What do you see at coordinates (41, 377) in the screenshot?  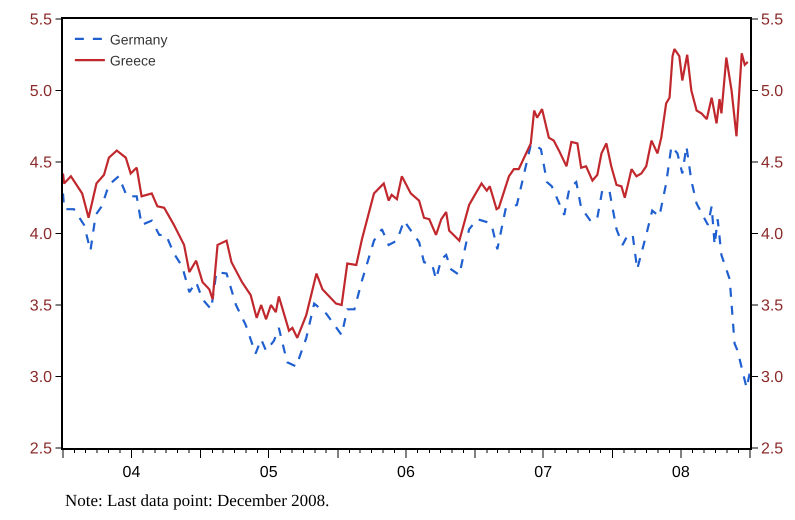 I see `y-tick-label: 3.0` at bounding box center [41, 377].